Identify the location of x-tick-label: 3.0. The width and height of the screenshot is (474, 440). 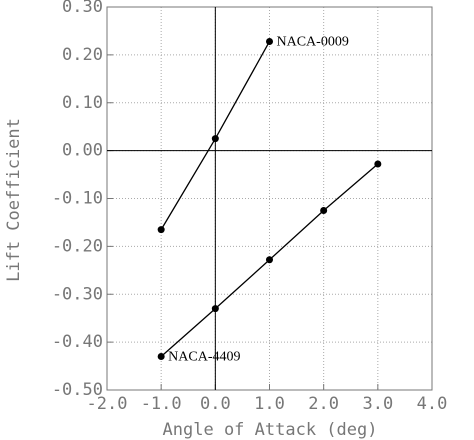
(377, 404).